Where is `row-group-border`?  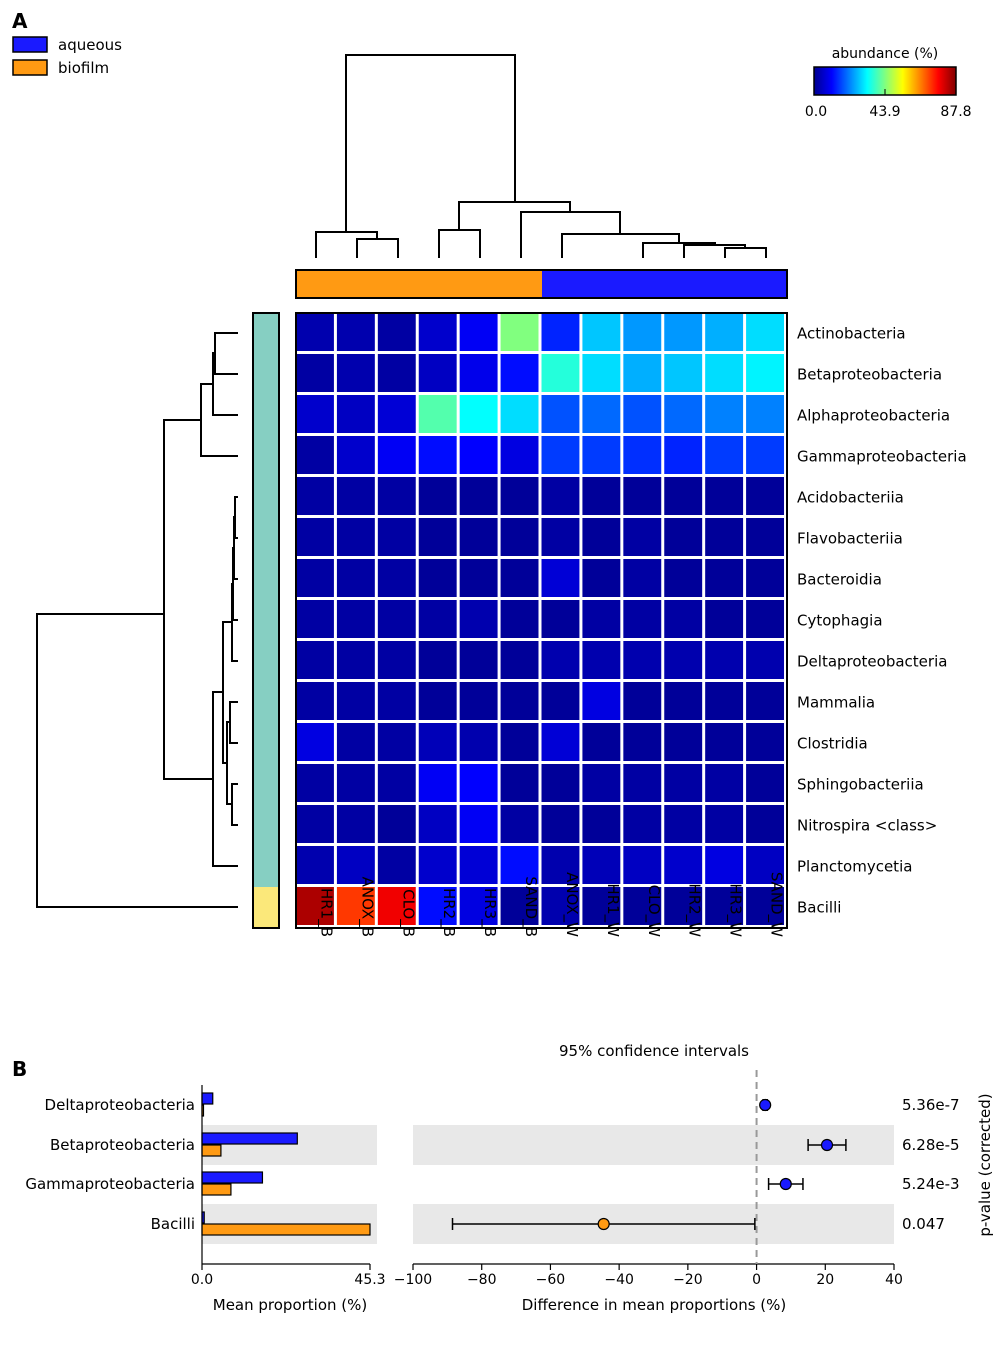
row-group-border is located at coordinates (266, 620).